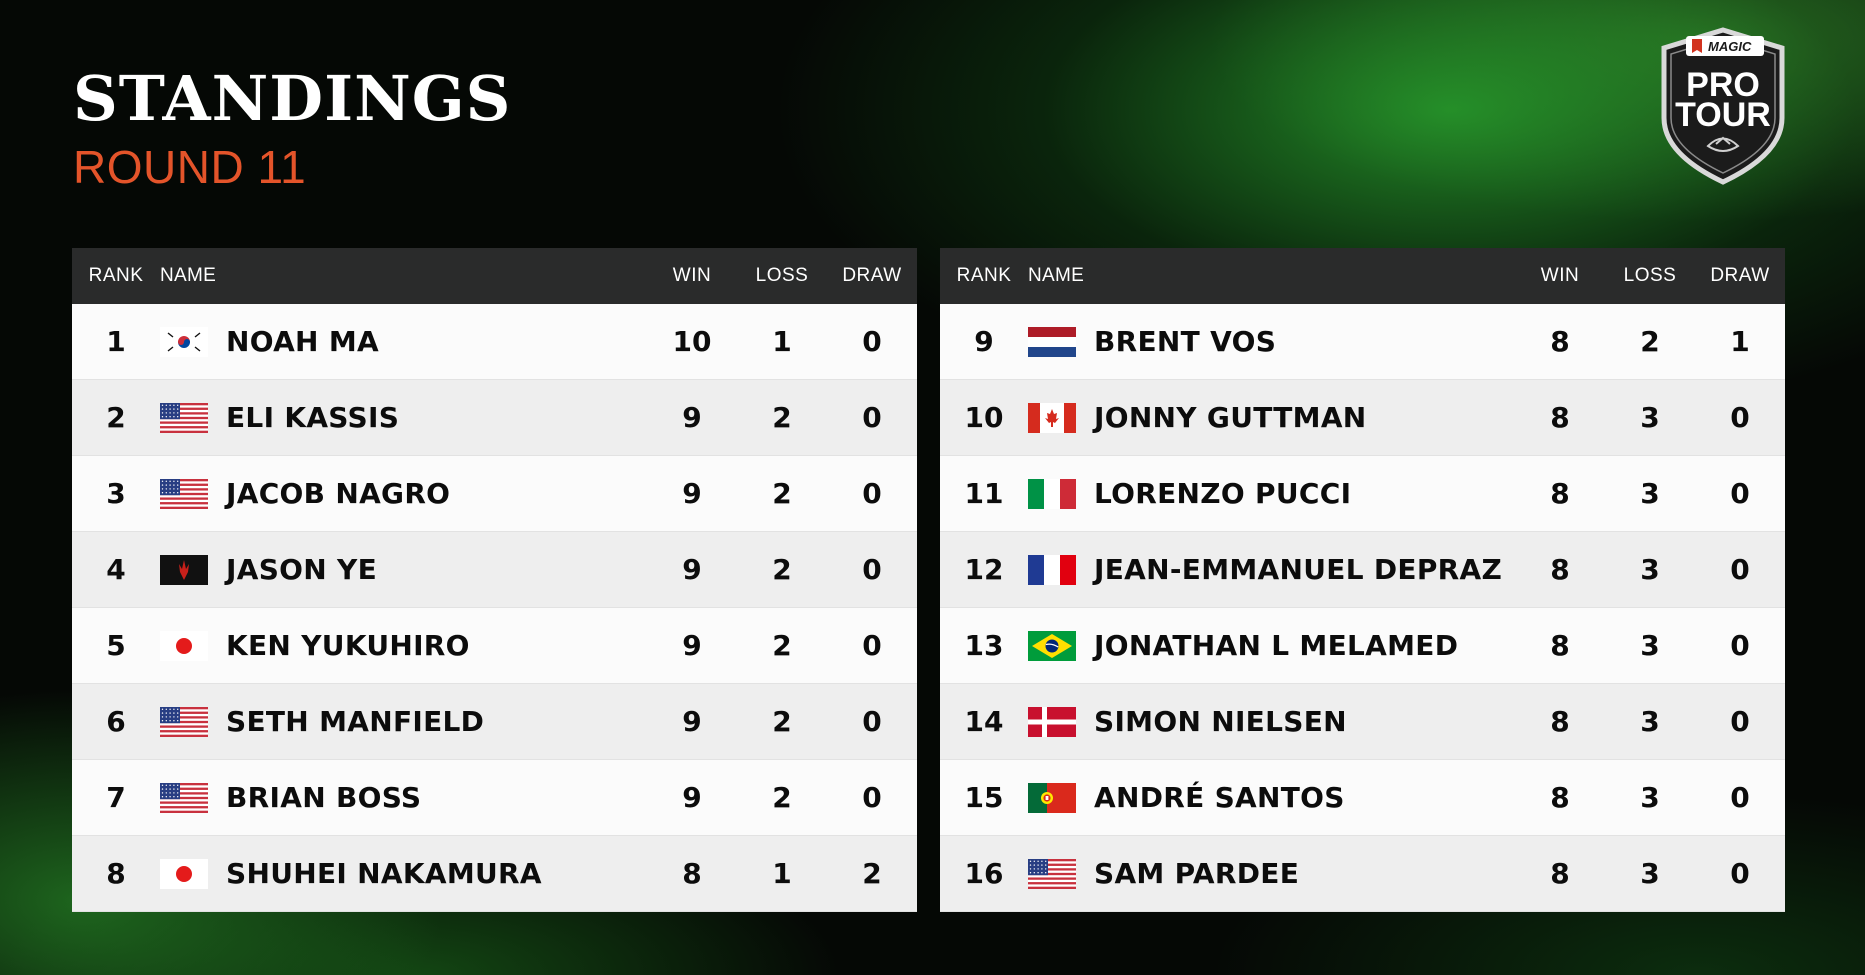  I want to click on rank-cell: 13, so click(984, 645).